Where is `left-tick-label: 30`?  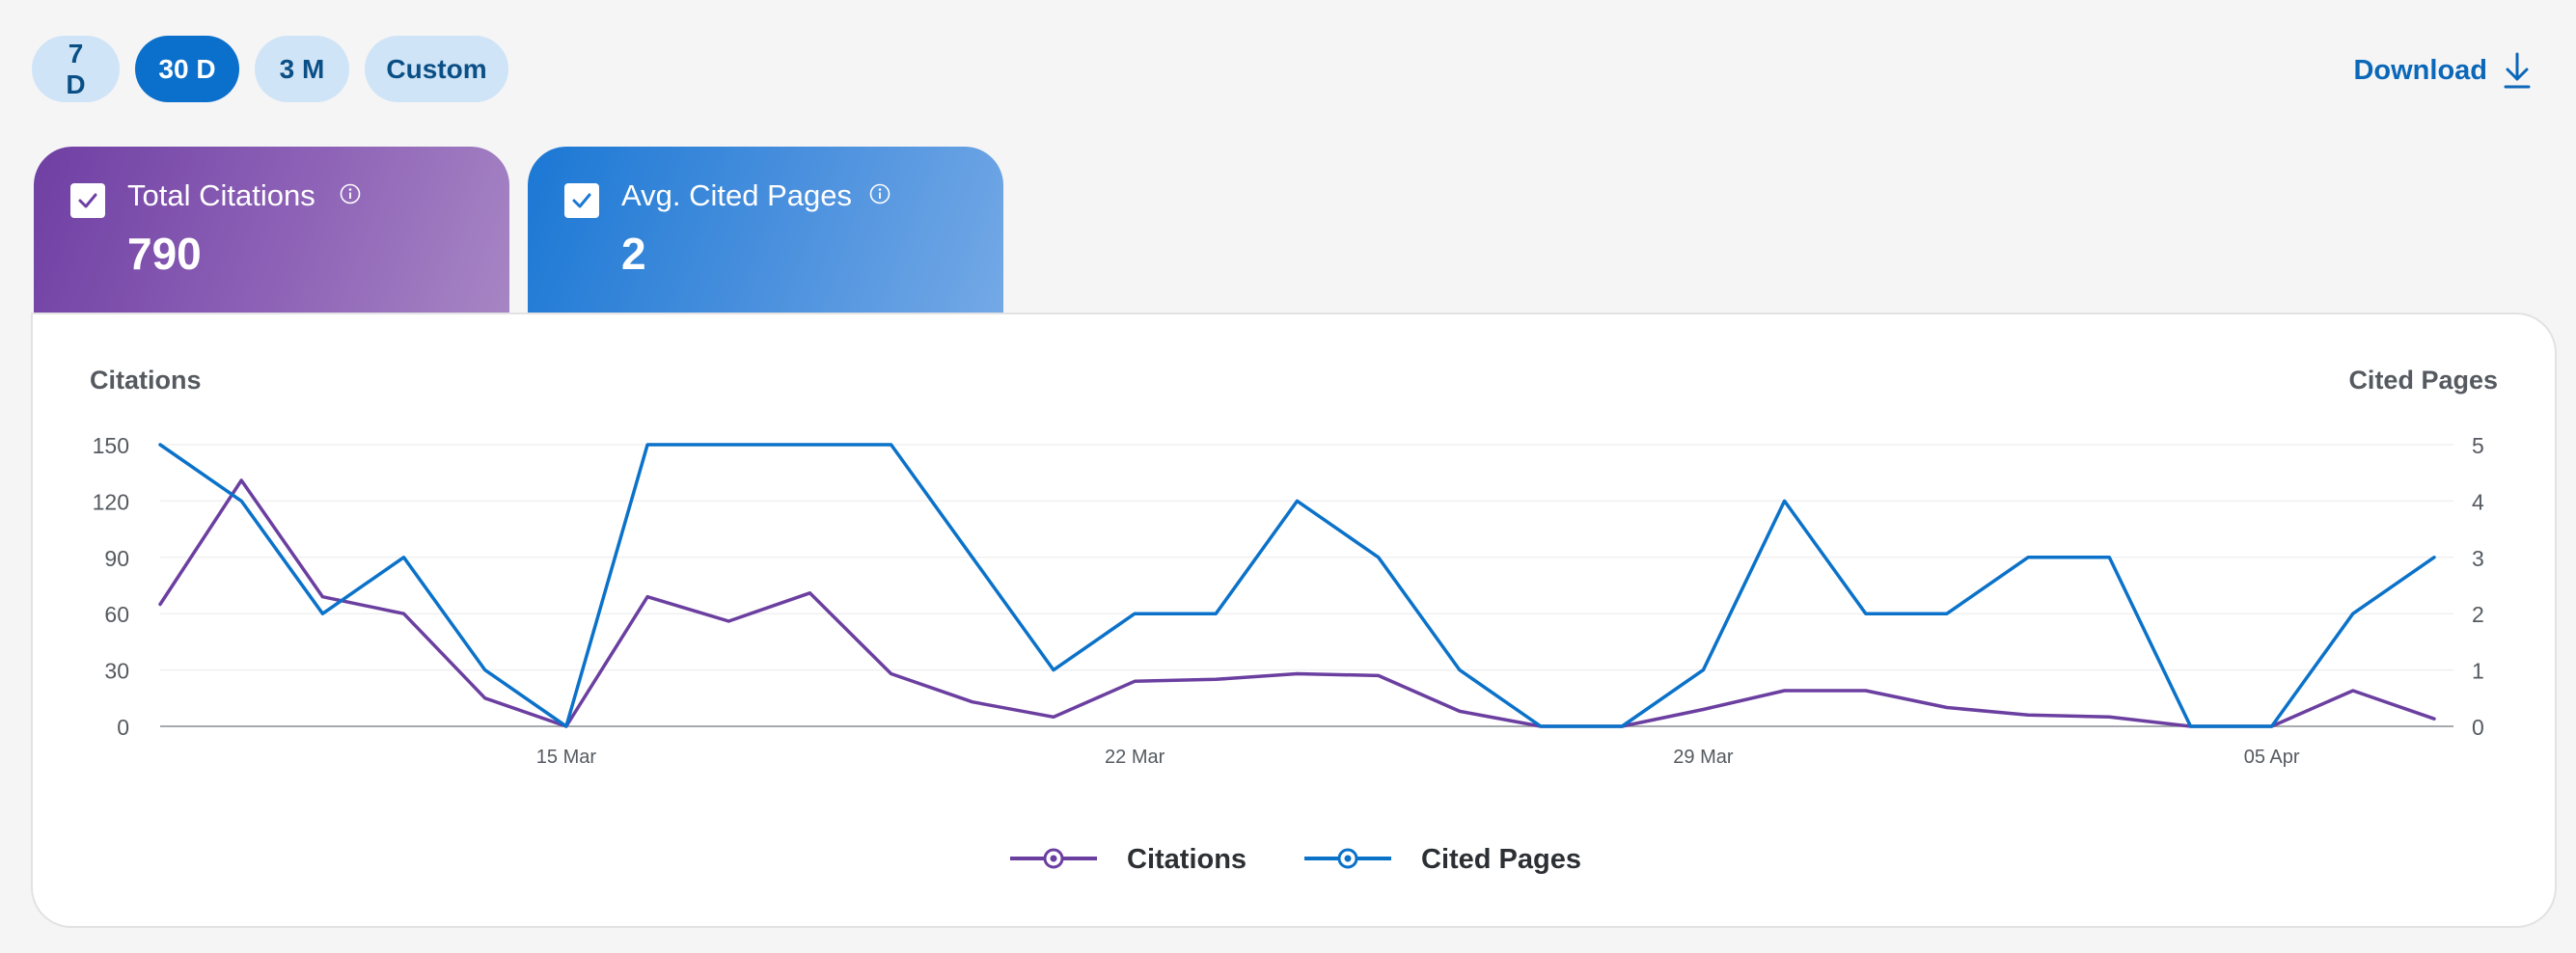 left-tick-label: 30 is located at coordinates (116, 671).